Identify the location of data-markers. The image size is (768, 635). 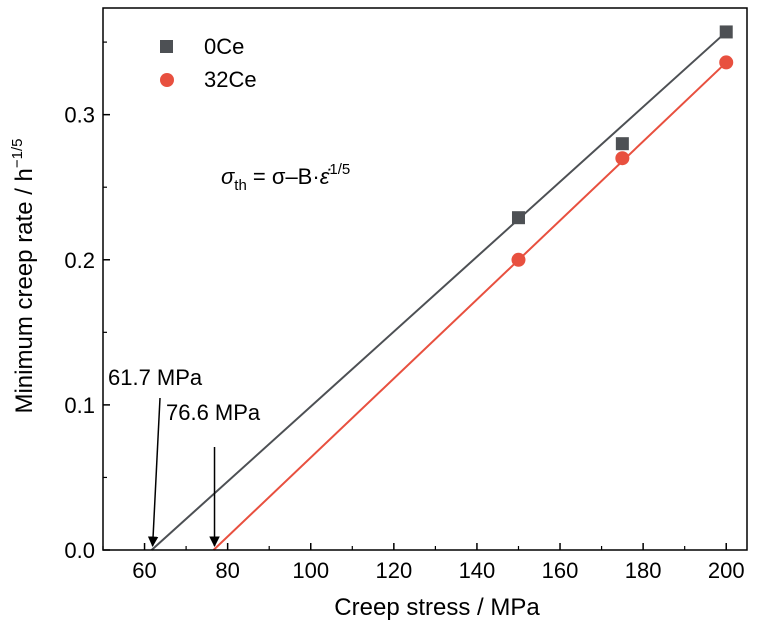
(622, 146).